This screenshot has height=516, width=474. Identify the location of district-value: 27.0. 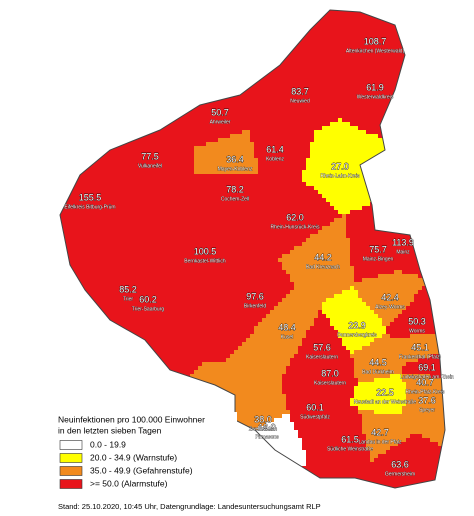
(340, 166).